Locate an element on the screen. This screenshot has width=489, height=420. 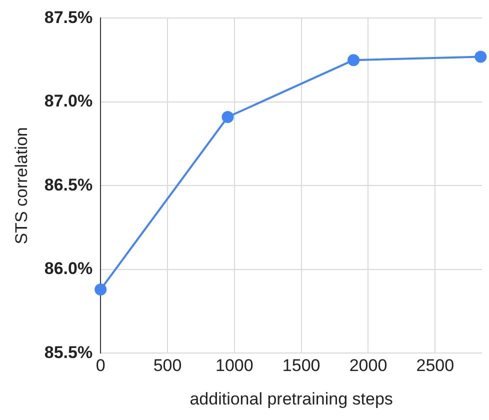
x-axis-title: additional pretraining steps is located at coordinates (291, 398).